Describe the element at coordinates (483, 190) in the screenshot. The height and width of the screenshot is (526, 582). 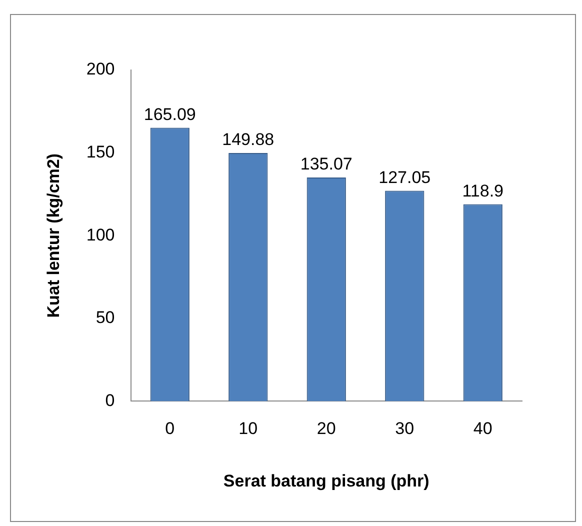
I see `data-label: 118.9` at that location.